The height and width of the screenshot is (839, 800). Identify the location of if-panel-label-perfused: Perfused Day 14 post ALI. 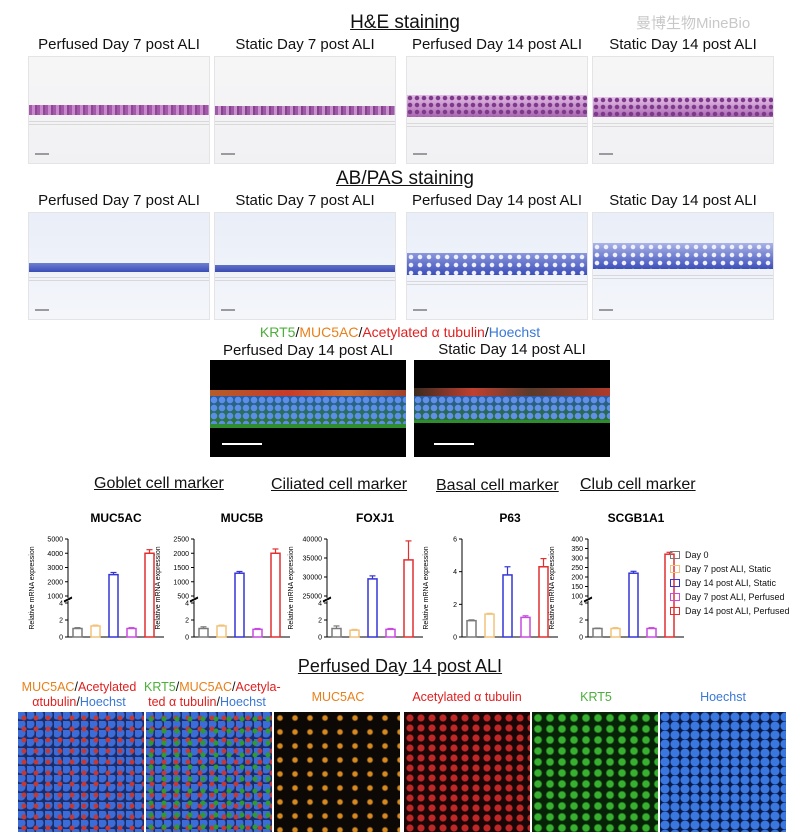
(308, 350).